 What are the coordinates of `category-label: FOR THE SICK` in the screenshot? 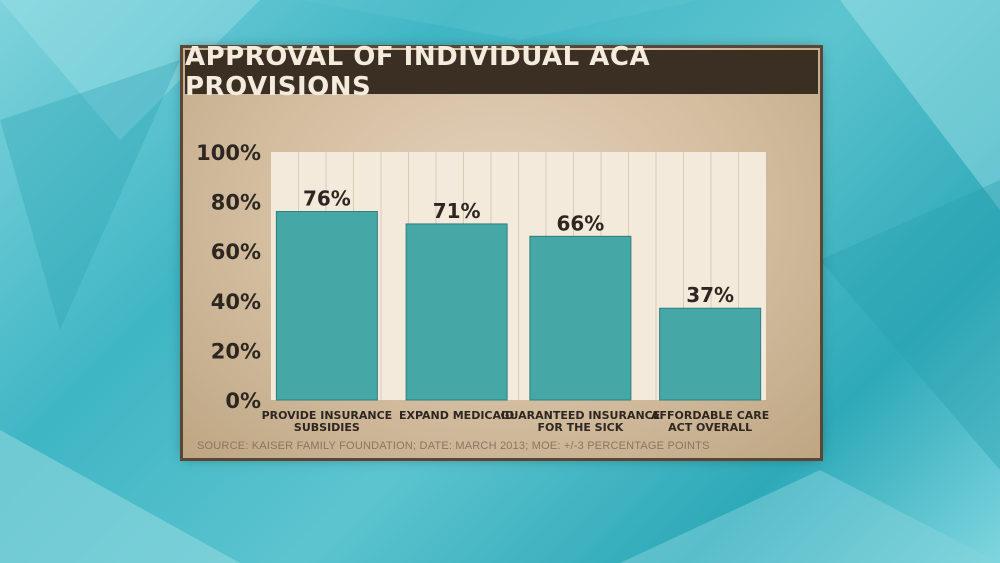 It's located at (580, 427).